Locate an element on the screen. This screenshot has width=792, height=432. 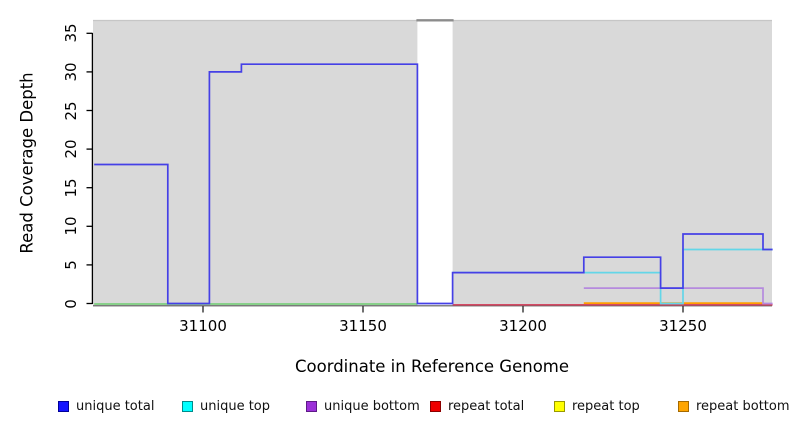
legend-item-unique-top: unique top is located at coordinates (226, 406).